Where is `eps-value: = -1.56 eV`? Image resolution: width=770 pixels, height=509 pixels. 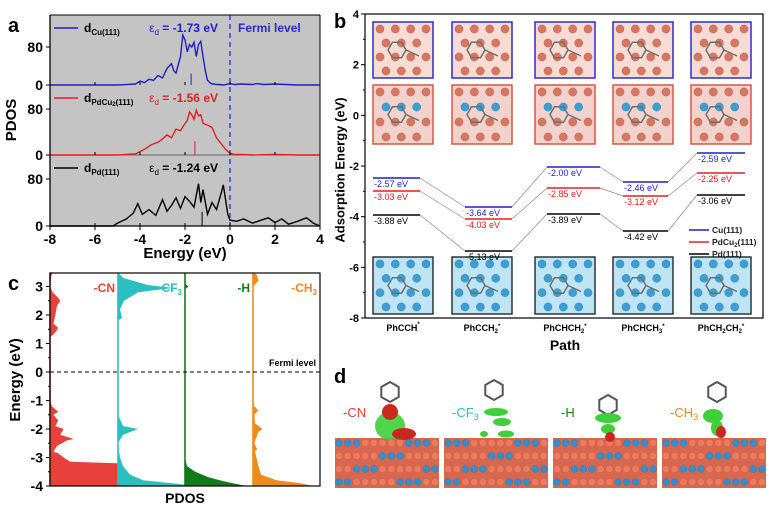 eps-value: = -1.56 eV is located at coordinates (188, 98).